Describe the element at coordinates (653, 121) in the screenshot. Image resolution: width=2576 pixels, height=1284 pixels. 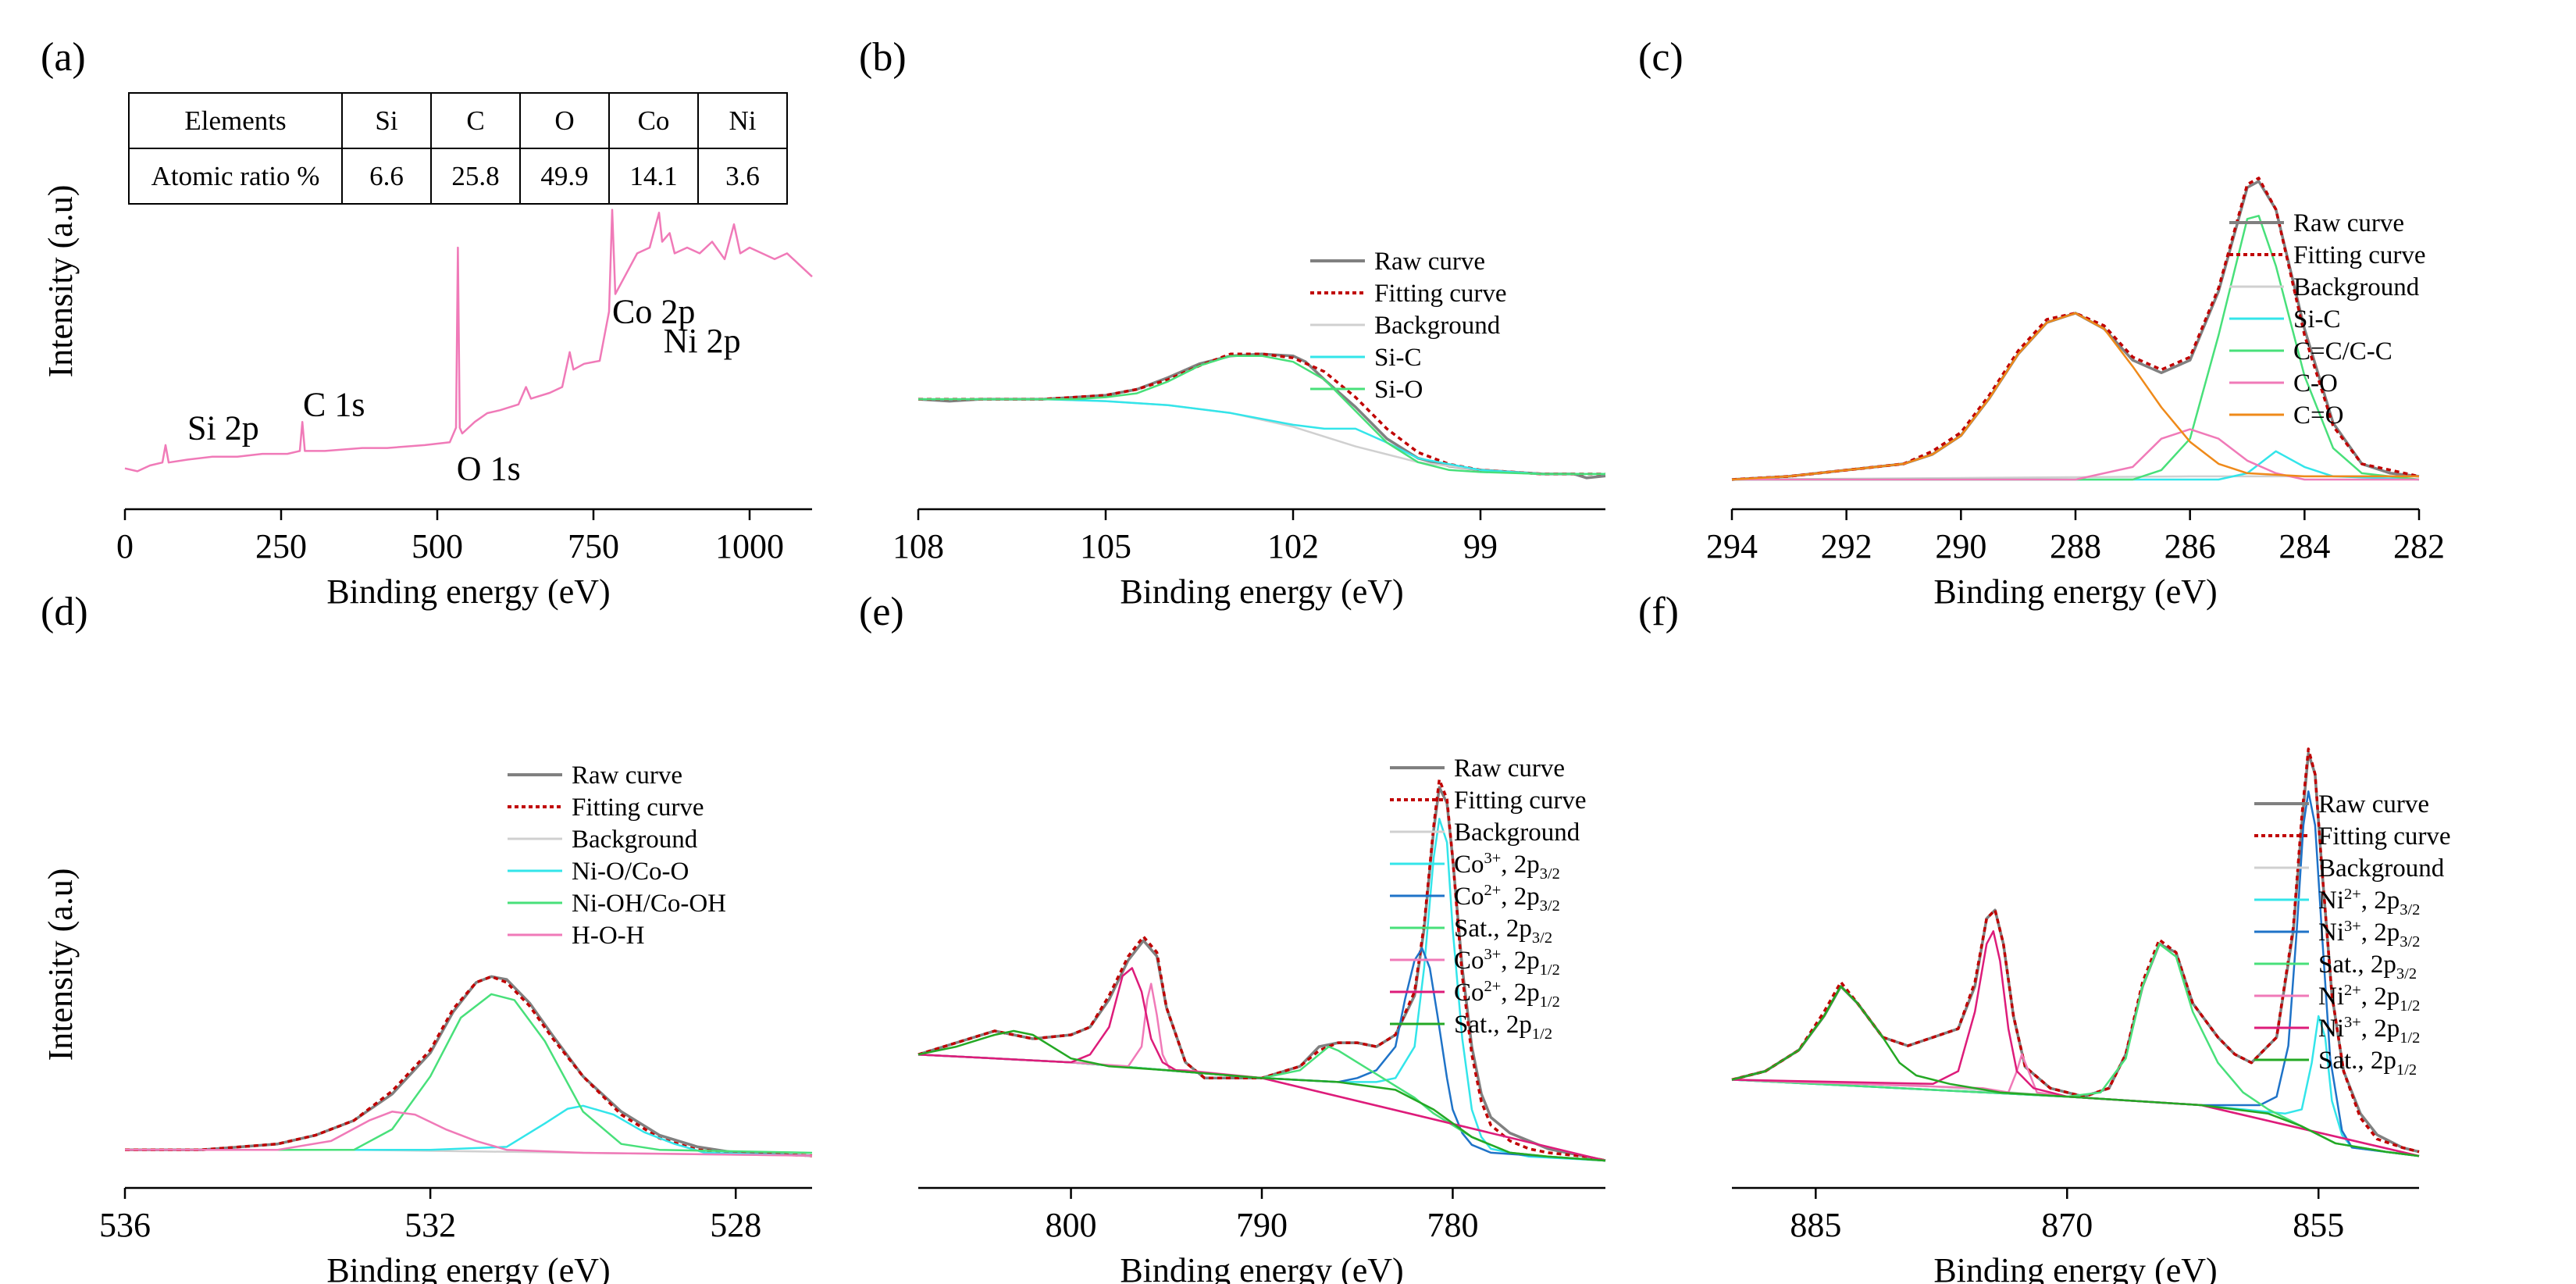
I see `table-cell: Co` at that location.